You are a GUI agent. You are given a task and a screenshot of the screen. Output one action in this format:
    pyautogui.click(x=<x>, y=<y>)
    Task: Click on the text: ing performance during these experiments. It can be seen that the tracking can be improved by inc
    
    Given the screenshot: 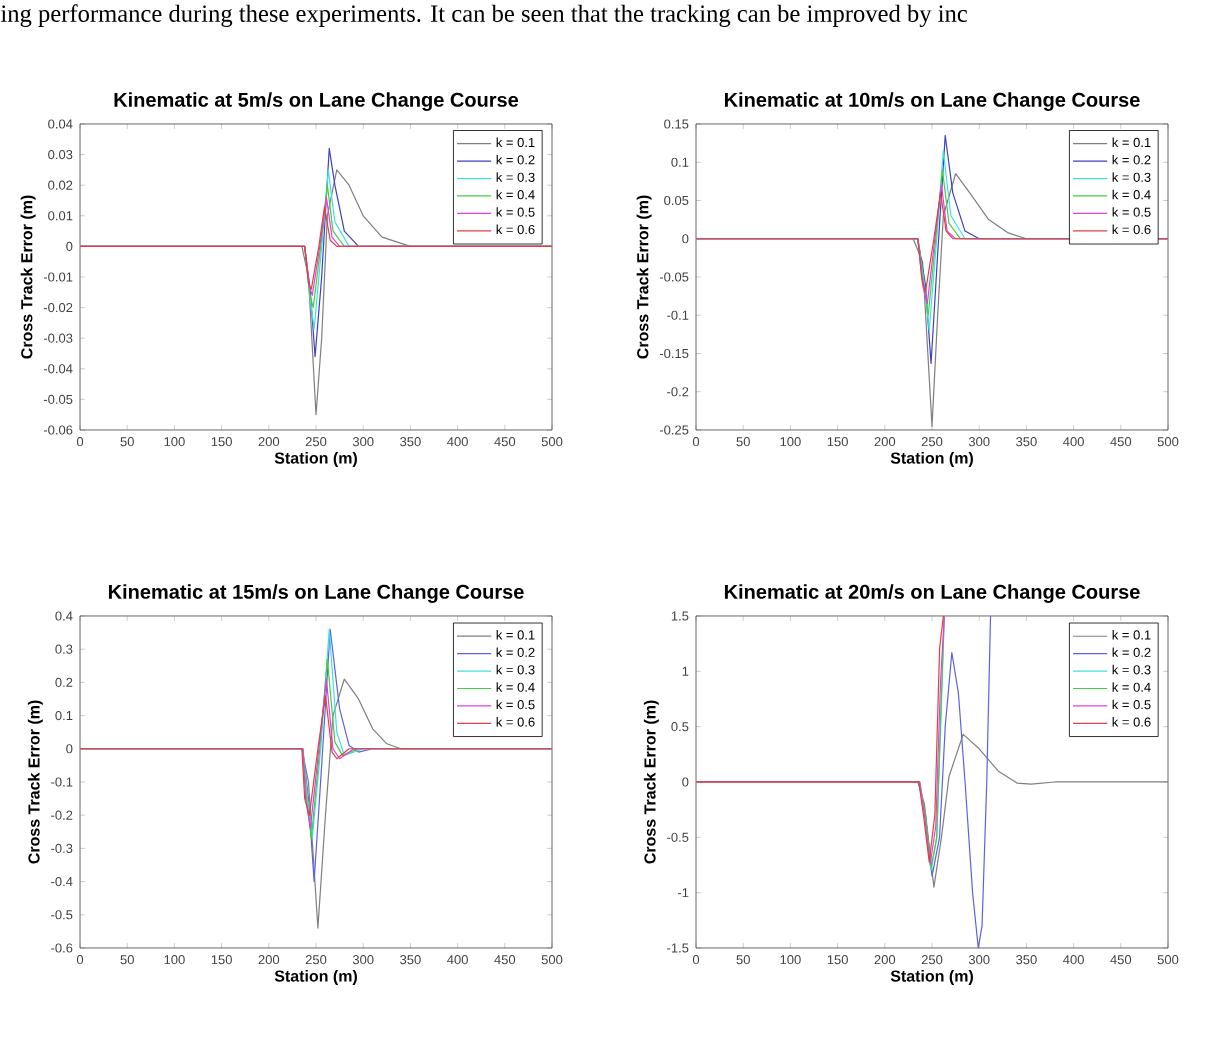 What is the action you would take?
    pyautogui.click(x=484, y=15)
    